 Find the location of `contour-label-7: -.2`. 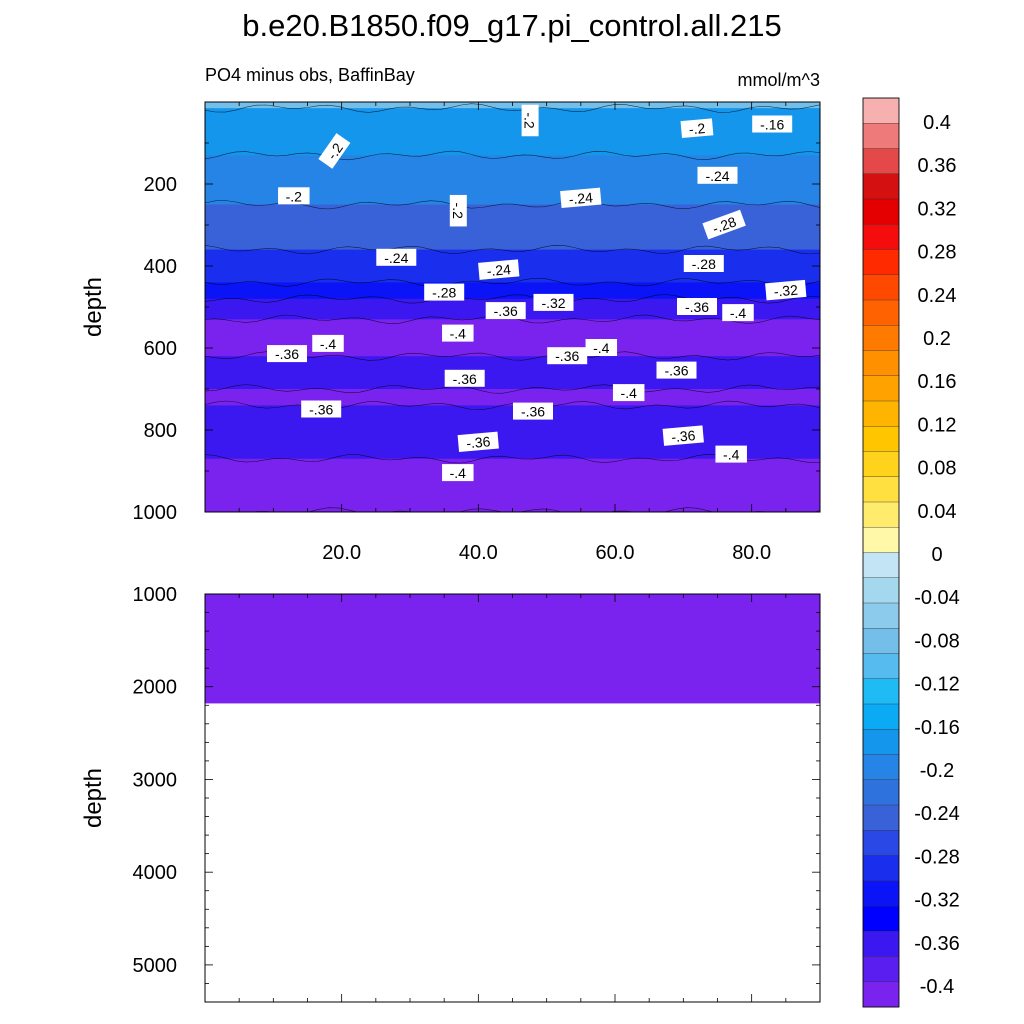

contour-label-7: -.2 is located at coordinates (458, 210).